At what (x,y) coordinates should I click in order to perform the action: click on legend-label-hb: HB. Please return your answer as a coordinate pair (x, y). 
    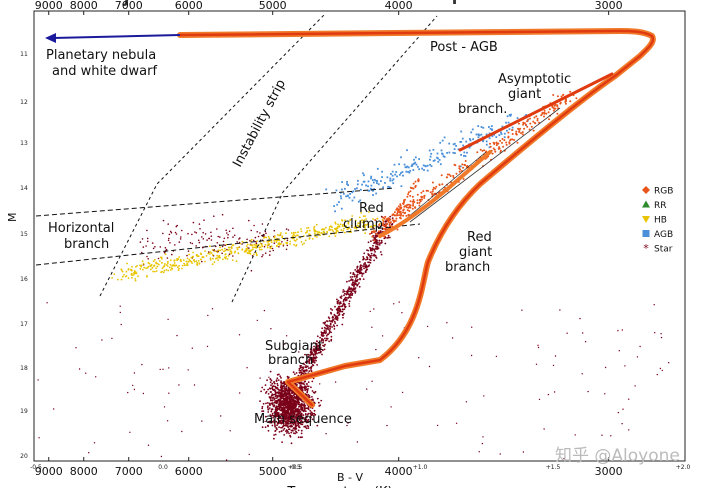
    Looking at the image, I should click on (660, 221).